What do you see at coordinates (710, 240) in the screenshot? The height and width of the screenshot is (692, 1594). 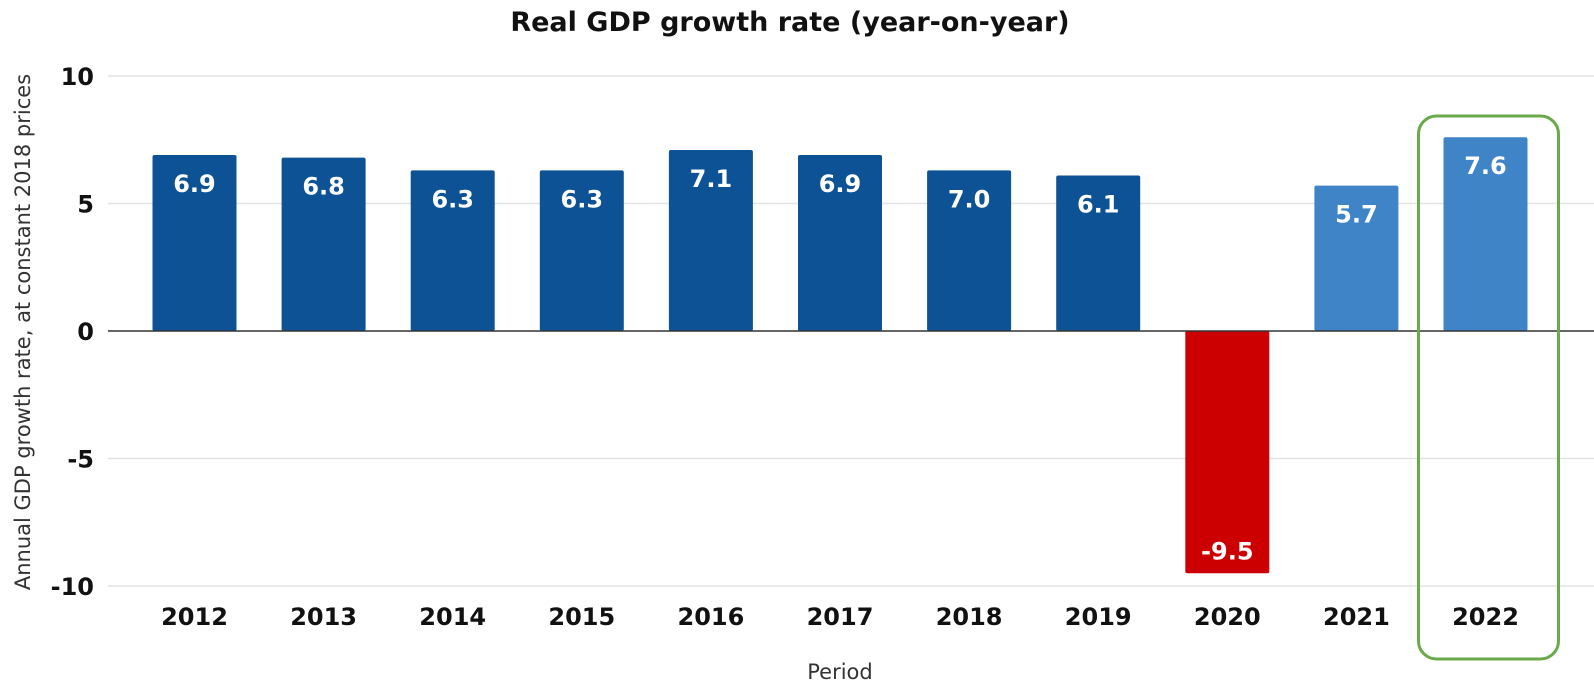 I see `bar-2016` at bounding box center [710, 240].